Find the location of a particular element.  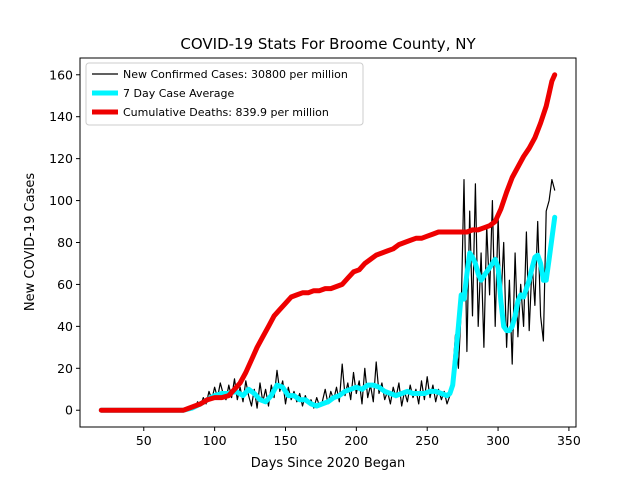

y-tick-label: 120 is located at coordinates (61, 158).